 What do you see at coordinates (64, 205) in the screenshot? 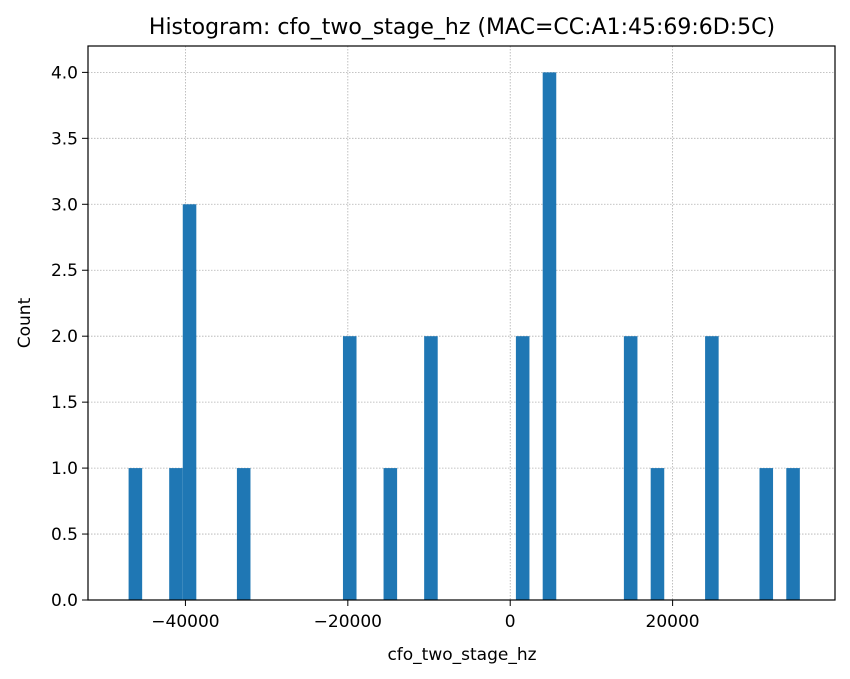
I see `y-tick-label: 3.0` at bounding box center [64, 205].